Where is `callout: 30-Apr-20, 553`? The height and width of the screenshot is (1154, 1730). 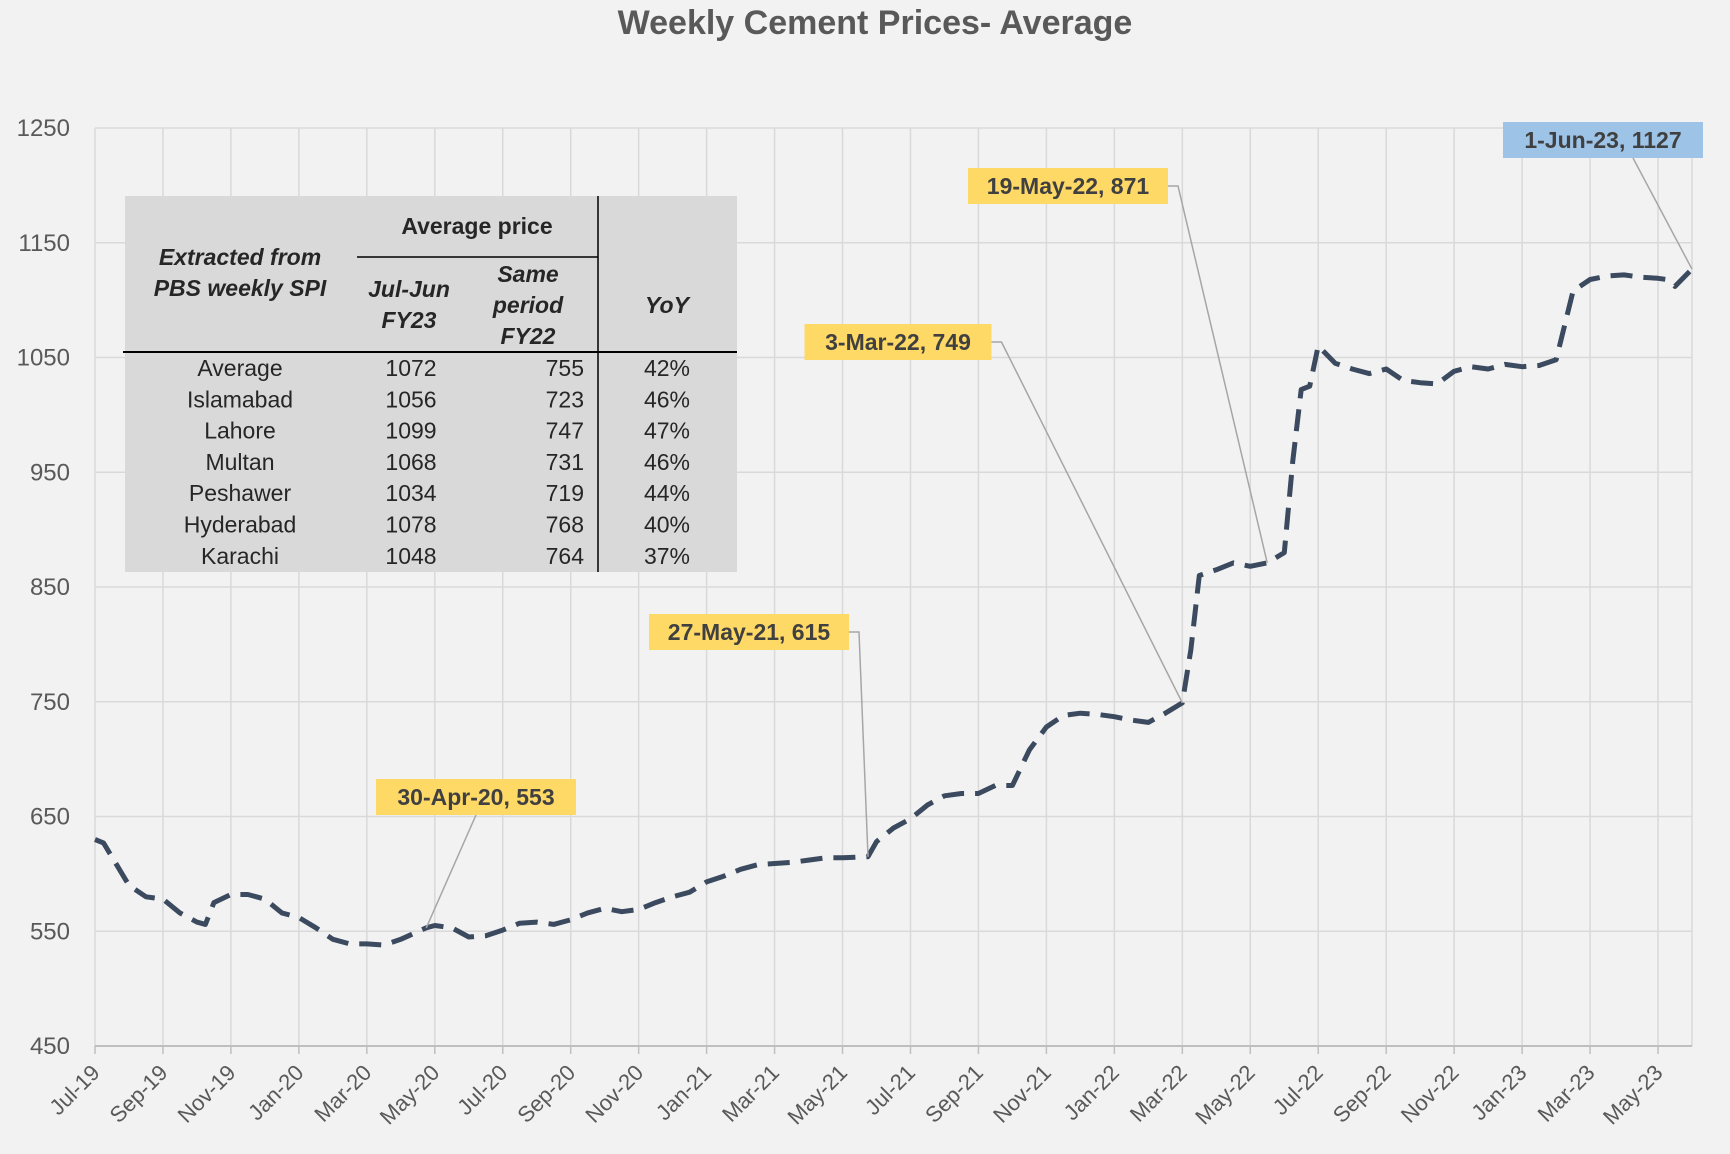 callout: 30-Apr-20, 553 is located at coordinates (476, 854).